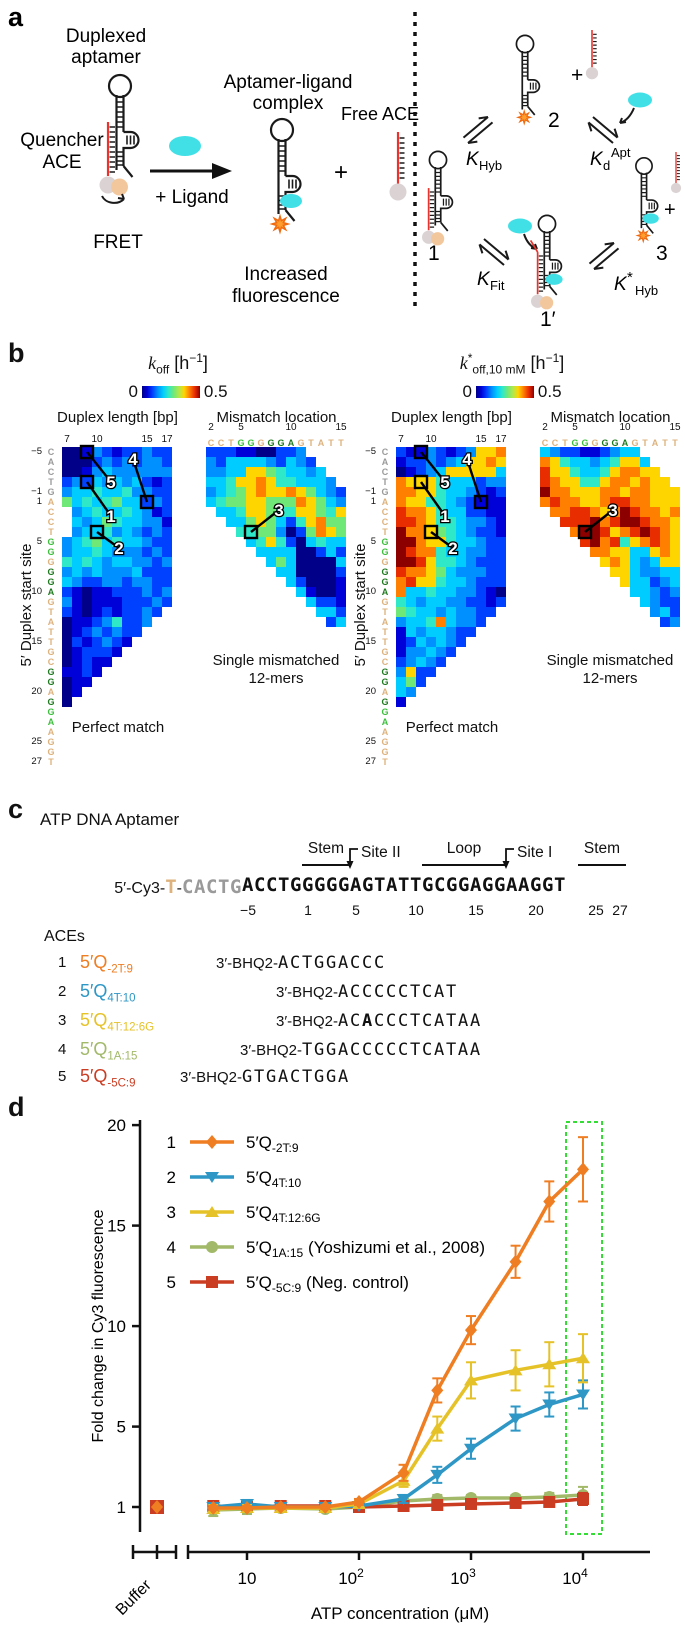 This screenshot has width=685, height=1631. What do you see at coordinates (62, 1076) in the screenshot?
I see `ace-number: 5` at bounding box center [62, 1076].